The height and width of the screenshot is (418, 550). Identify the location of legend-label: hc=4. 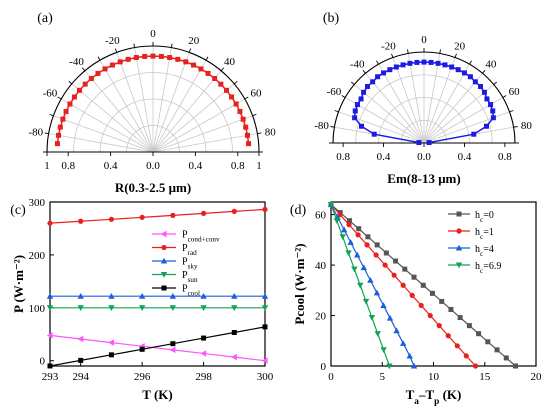
(484, 251).